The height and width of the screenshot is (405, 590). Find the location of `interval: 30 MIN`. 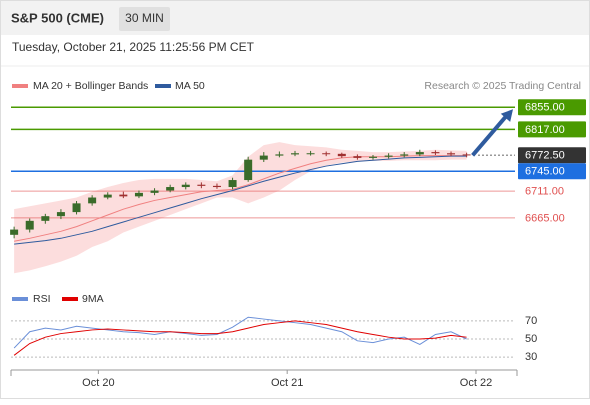

interval: 30 MIN is located at coordinates (144, 18).